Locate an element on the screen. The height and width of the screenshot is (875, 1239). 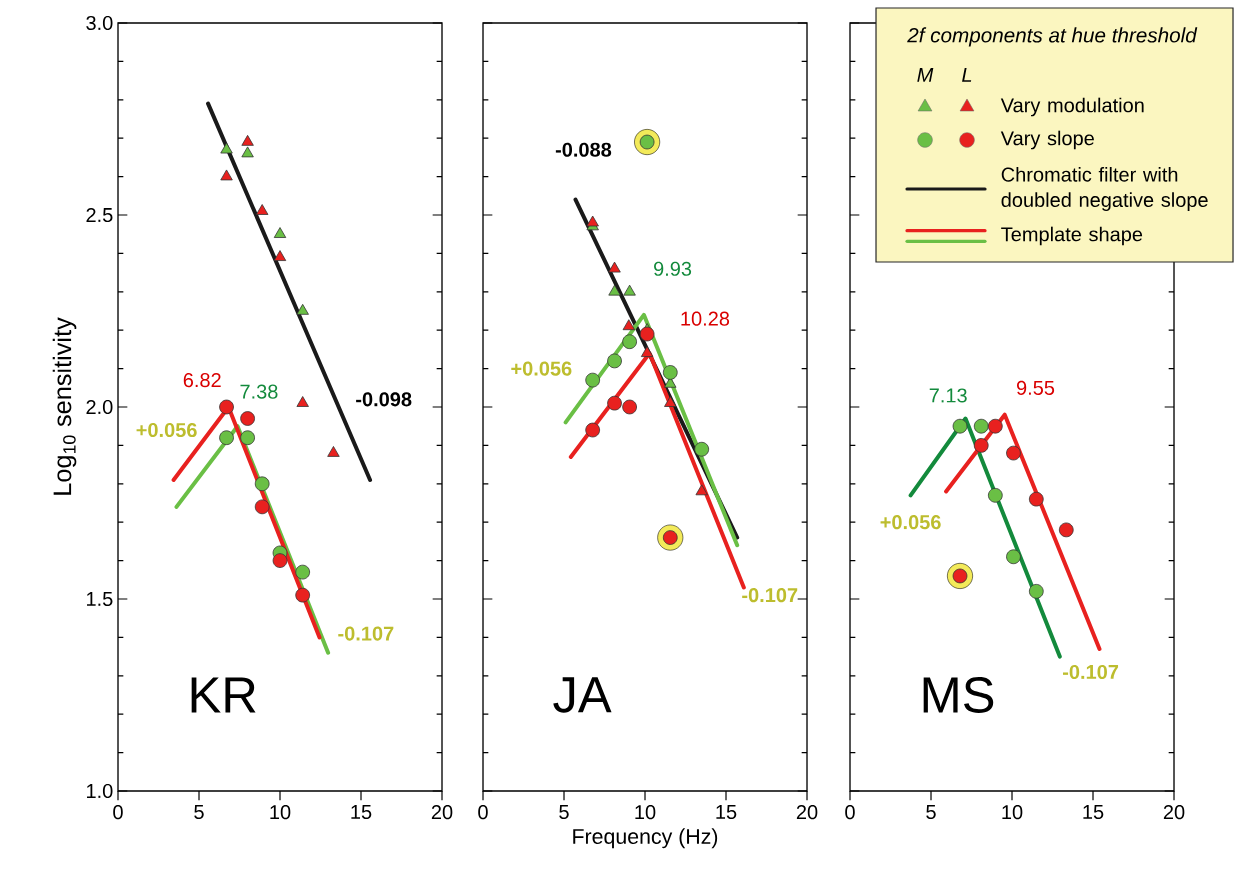
annotation: 9.55 is located at coordinates (1035, 387).